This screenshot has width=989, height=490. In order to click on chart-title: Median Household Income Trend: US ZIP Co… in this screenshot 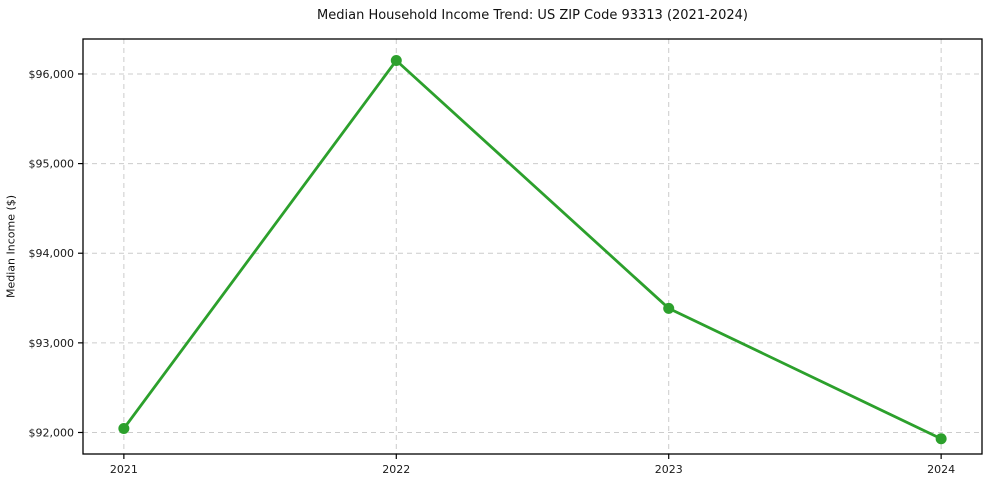, I will do `click(532, 15)`.